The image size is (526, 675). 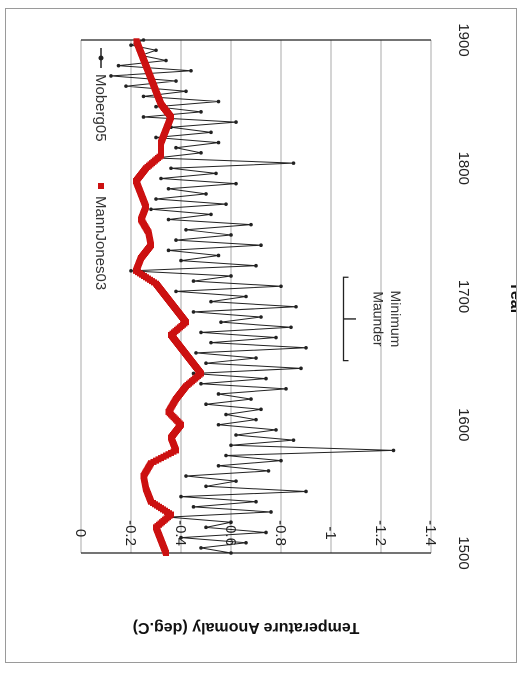 What do you see at coordinates (130, 533) in the screenshot?
I see `y-tick-label: -0.2` at bounding box center [130, 533].